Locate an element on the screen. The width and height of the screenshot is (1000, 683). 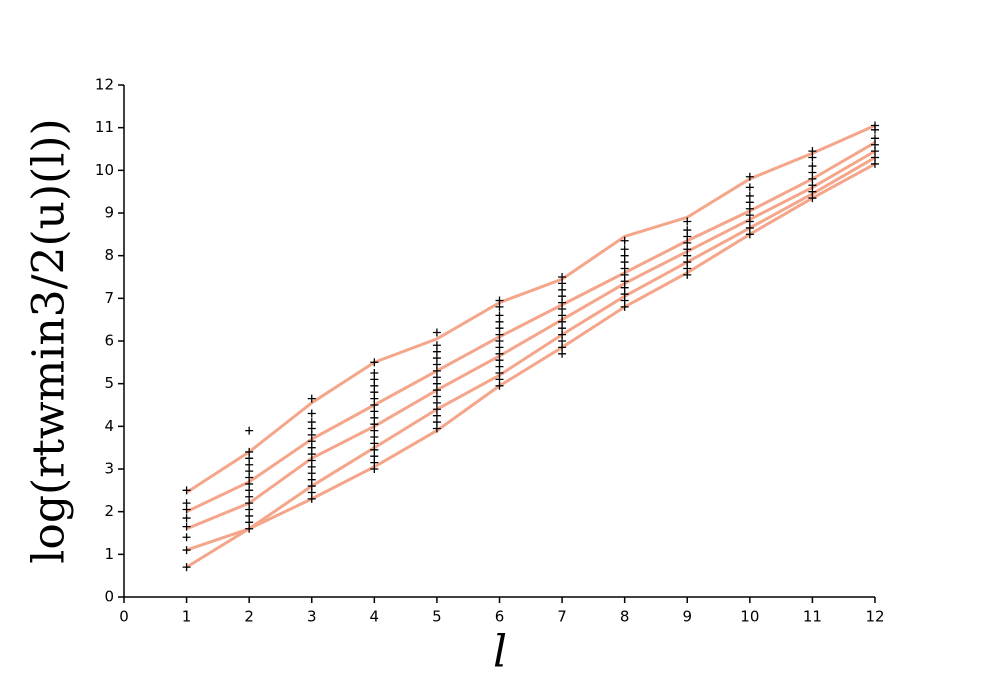
x-tick-label: 5 is located at coordinates (437, 617).